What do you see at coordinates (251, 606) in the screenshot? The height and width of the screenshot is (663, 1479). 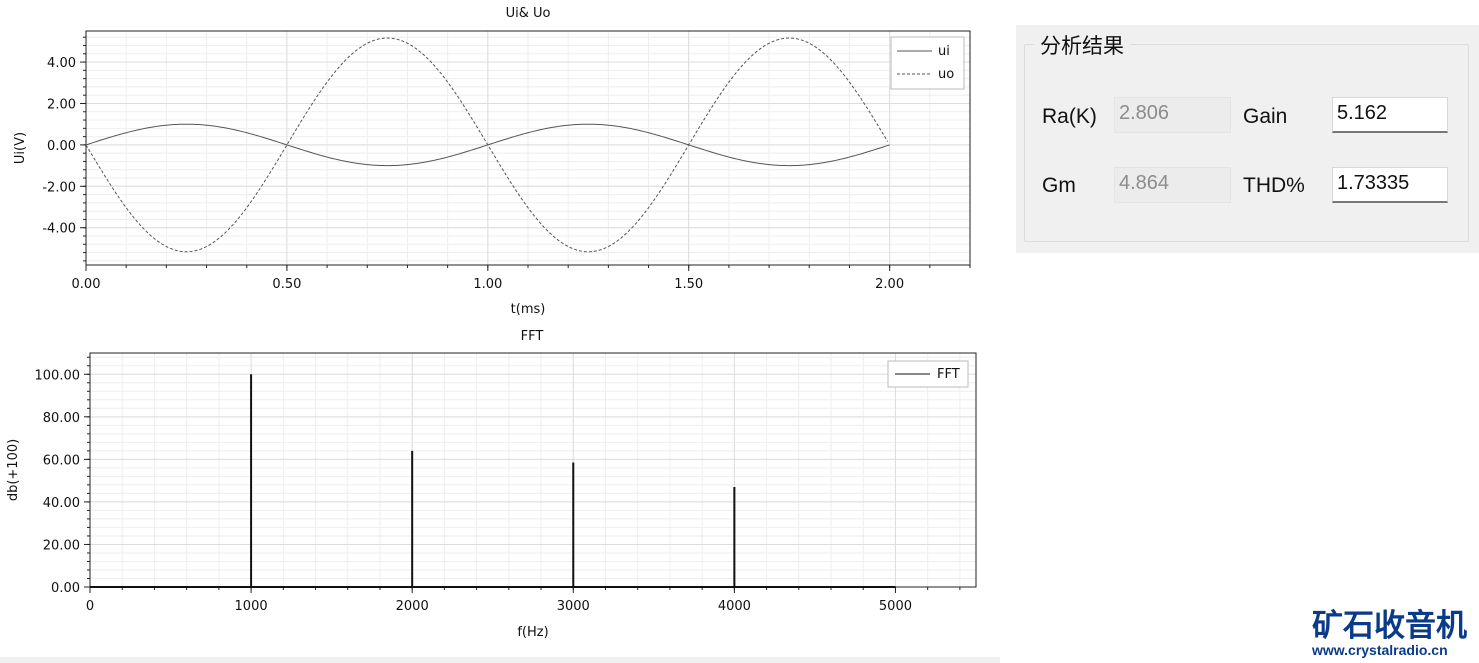 I see `x-tick-label: 1000` at bounding box center [251, 606].